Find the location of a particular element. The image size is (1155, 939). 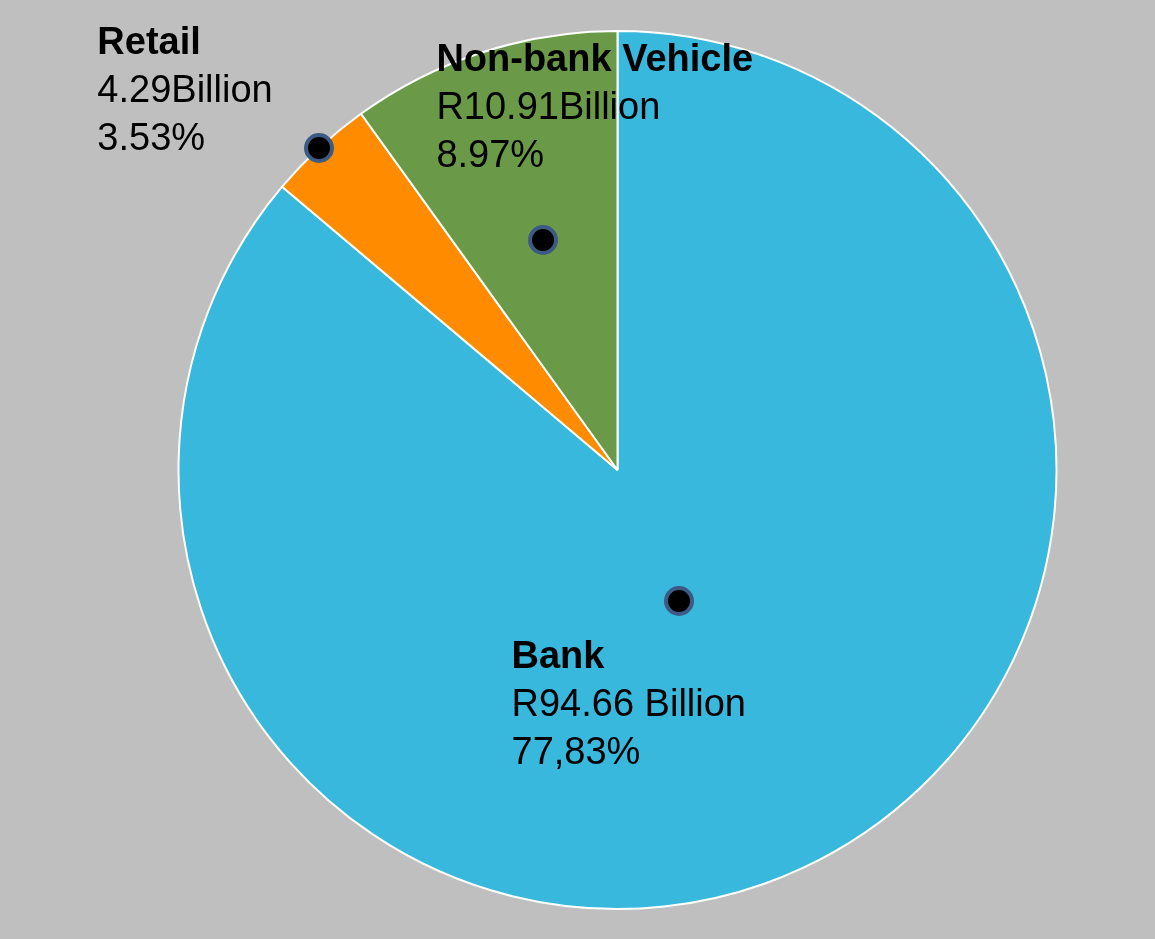

data-label: 4.29Billion 3.53% is located at coordinates (185, 113).